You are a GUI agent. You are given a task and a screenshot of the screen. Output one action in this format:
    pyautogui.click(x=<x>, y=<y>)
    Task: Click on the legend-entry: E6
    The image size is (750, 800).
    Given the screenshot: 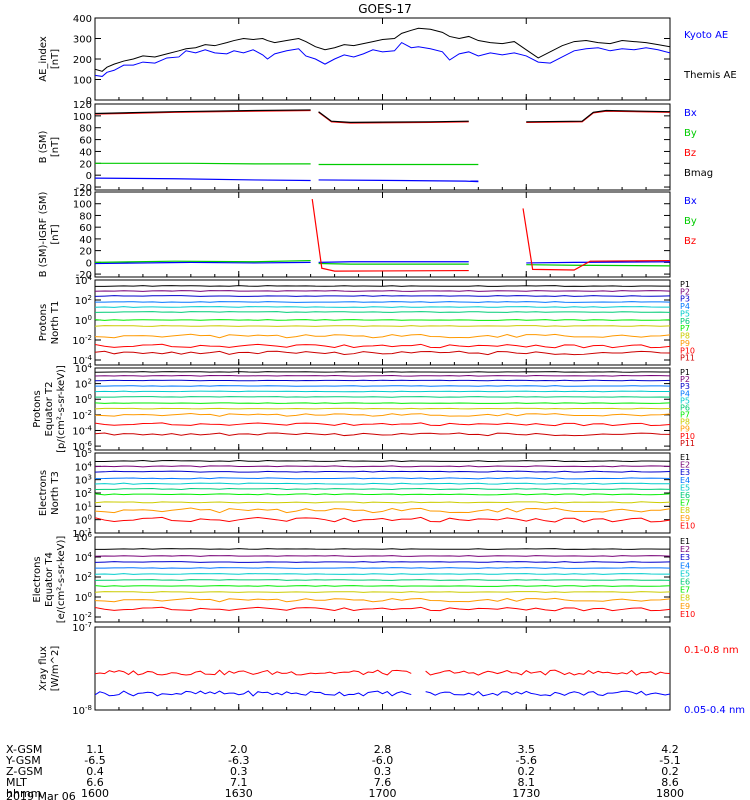 What is the action you would take?
    pyautogui.click(x=685, y=582)
    